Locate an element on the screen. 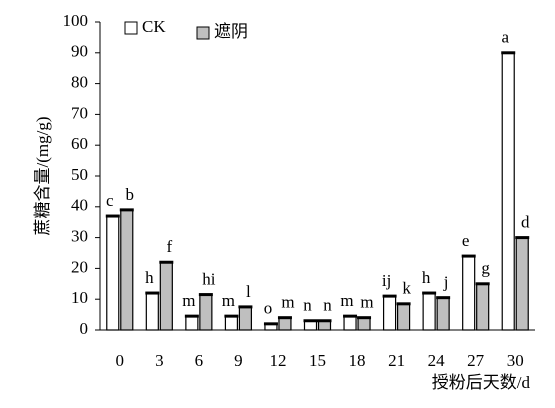 The height and width of the screenshot is (408, 555). significance-letter: k is located at coordinates (406, 288).